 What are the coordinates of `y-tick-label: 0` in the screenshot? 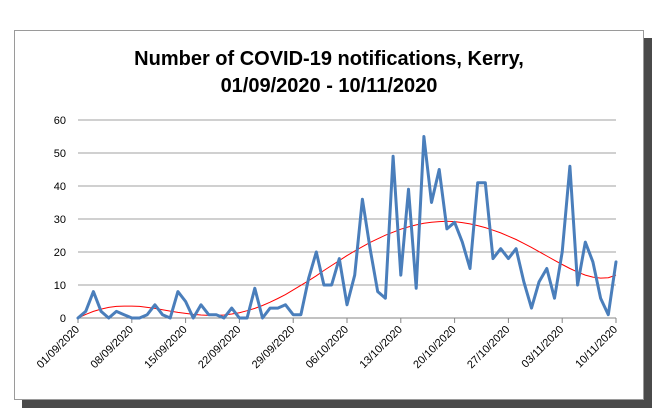 It's located at (63, 319).